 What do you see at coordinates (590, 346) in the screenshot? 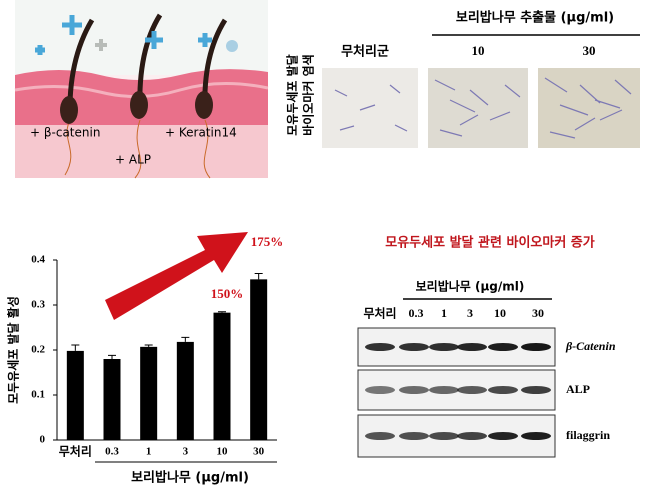
I see `row-label: β-Catenin` at bounding box center [590, 346].